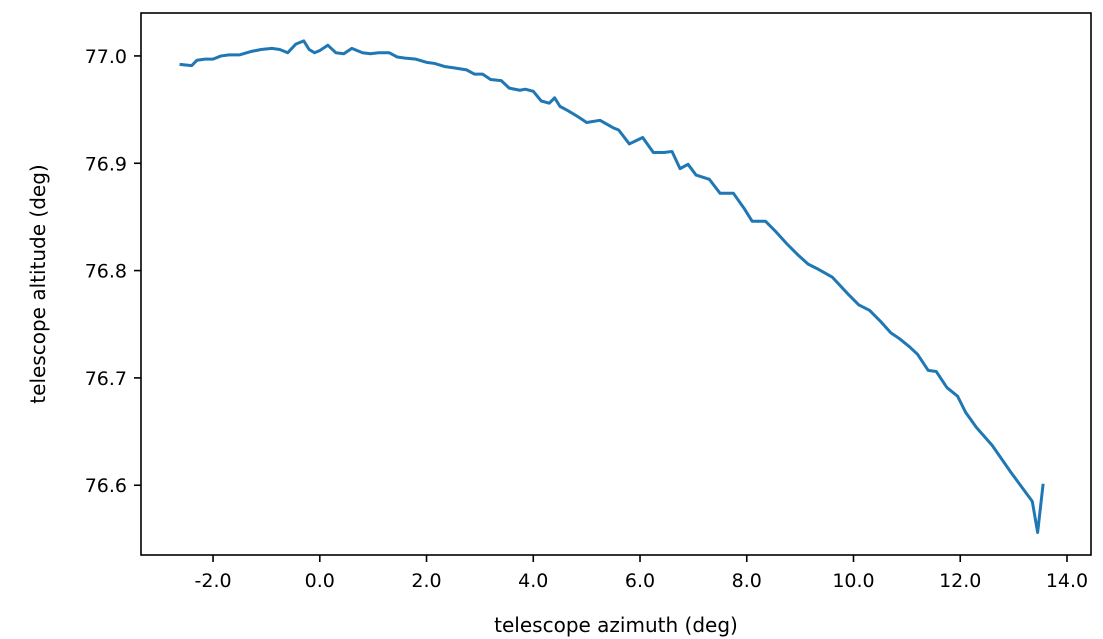 Image resolution: width=1103 pixels, height=639 pixels. I want to click on y-tick-label: 77.0, so click(106, 57).